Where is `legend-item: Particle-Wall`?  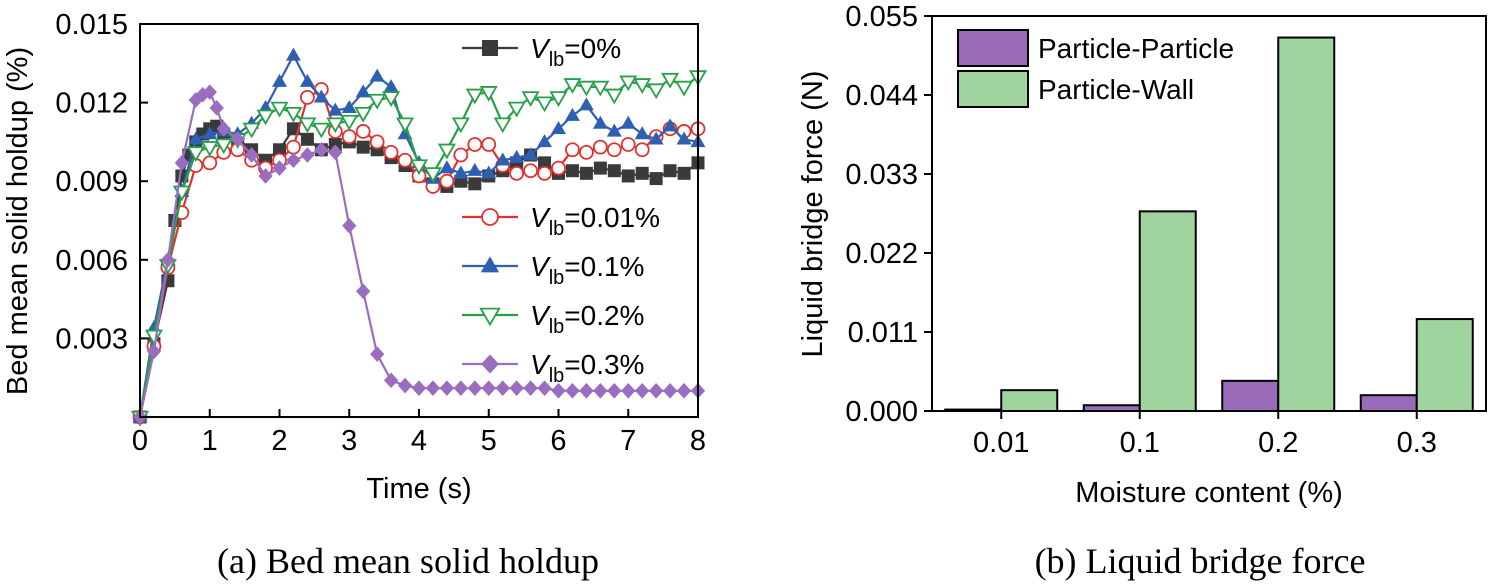
legend-item: Particle-Wall is located at coordinates (1075, 89).